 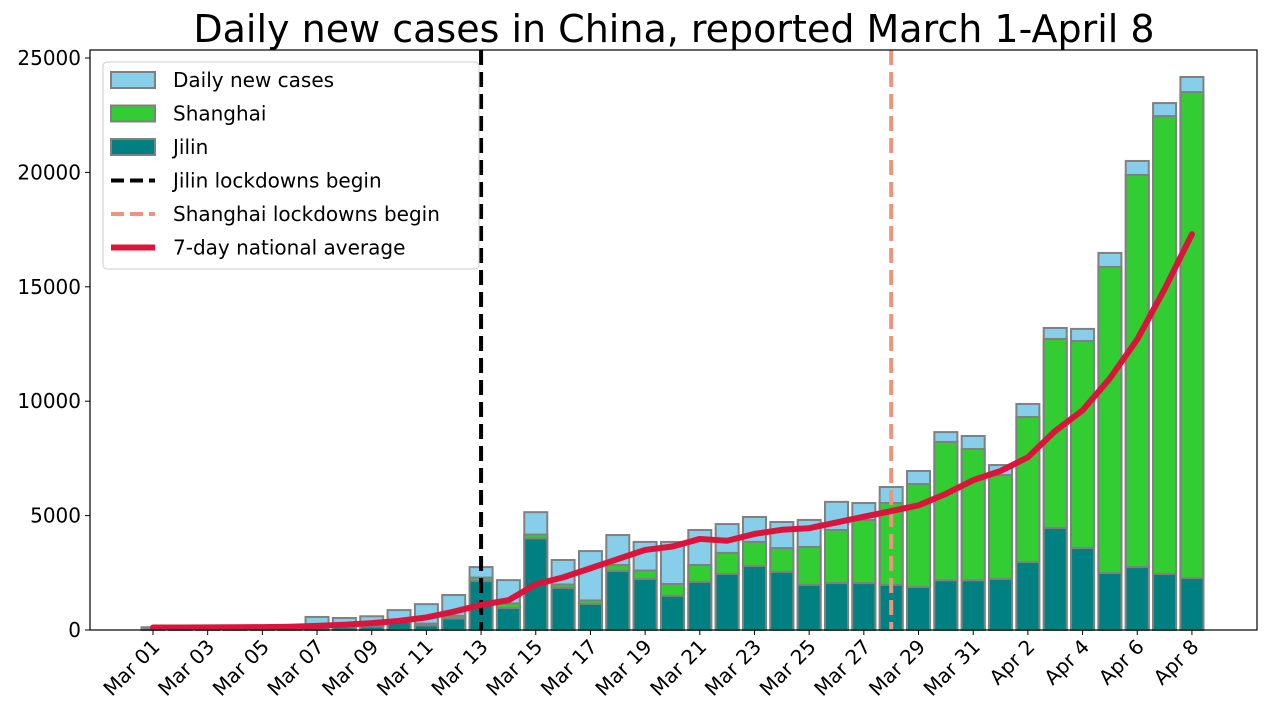 What do you see at coordinates (514, 668) in the screenshot?
I see `x-tick-label: Mar 15` at bounding box center [514, 668].